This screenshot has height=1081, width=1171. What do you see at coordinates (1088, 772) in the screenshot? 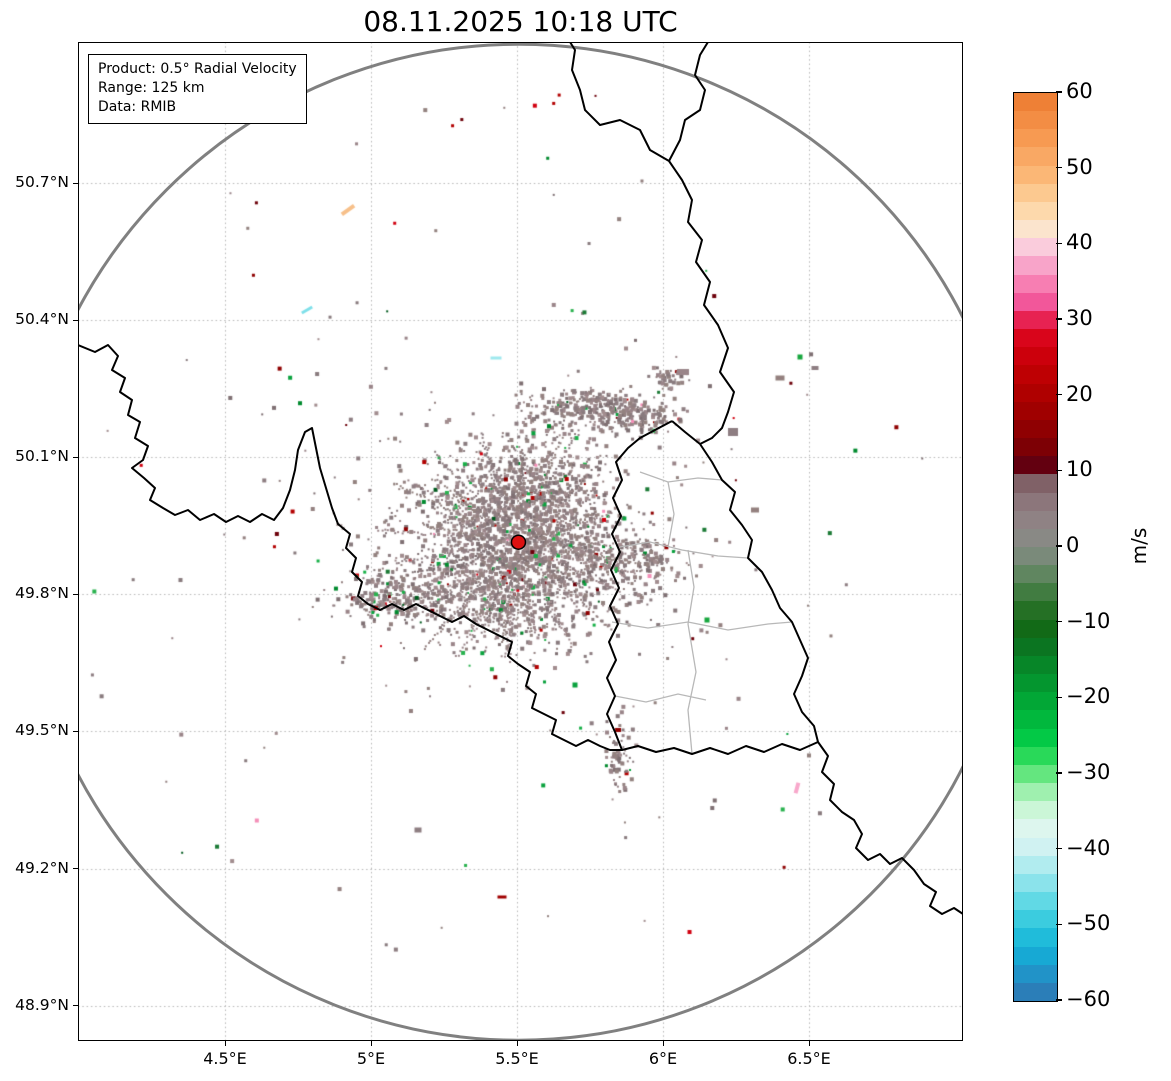
I see `colorbar-tick-label: −30` at bounding box center [1088, 772].